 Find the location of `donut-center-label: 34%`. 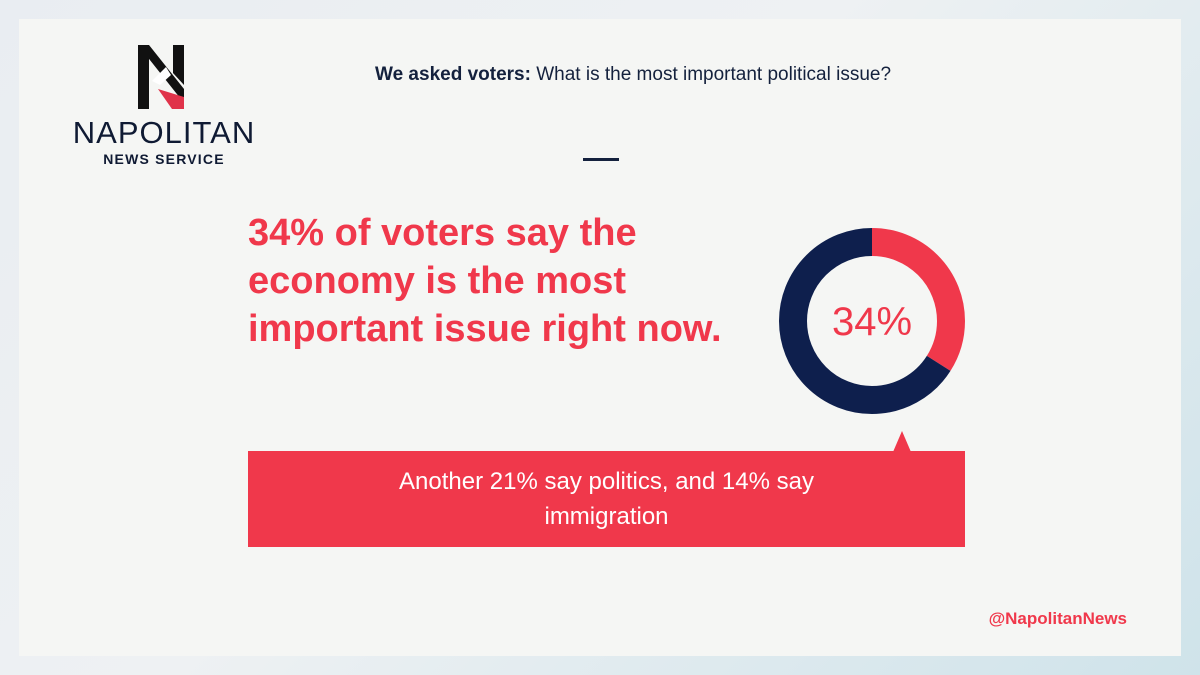

donut-center-label: 34% is located at coordinates (872, 322).